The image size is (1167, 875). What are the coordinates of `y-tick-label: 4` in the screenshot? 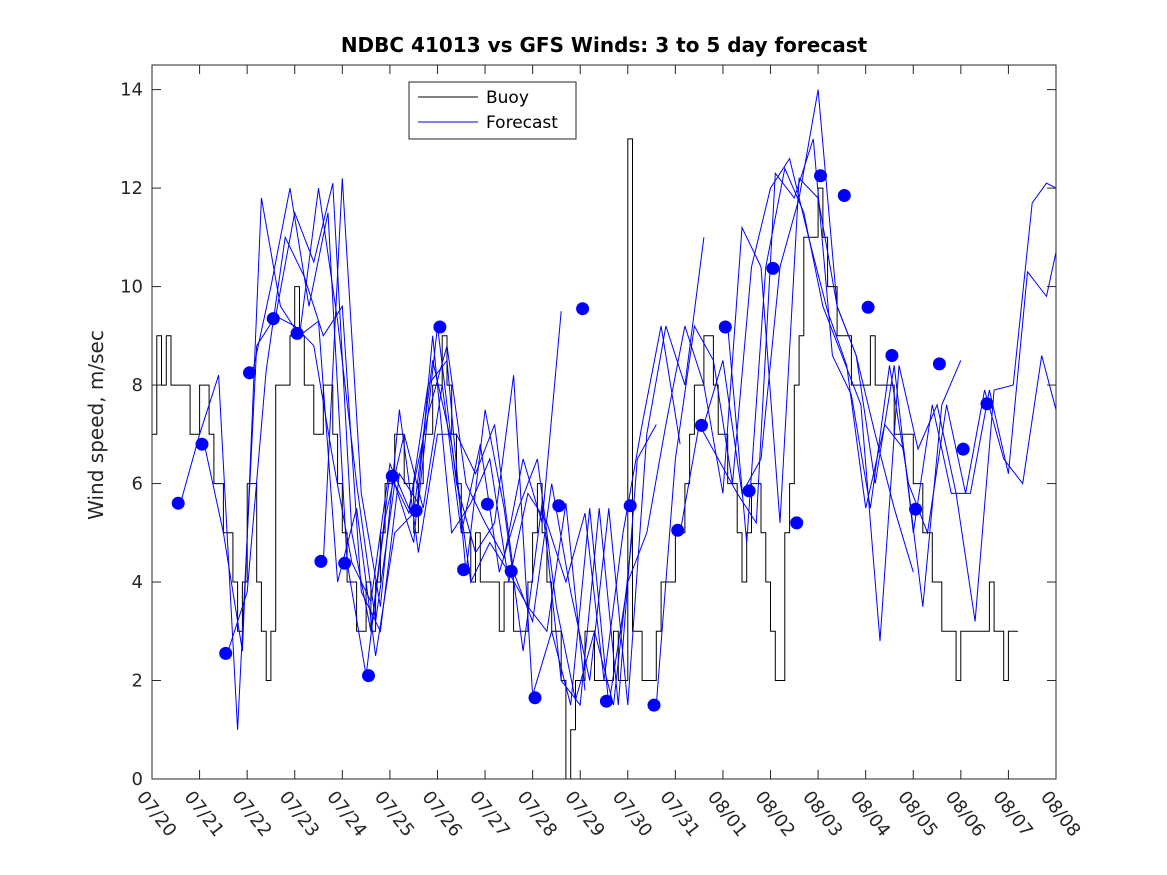 It's located at (137, 582).